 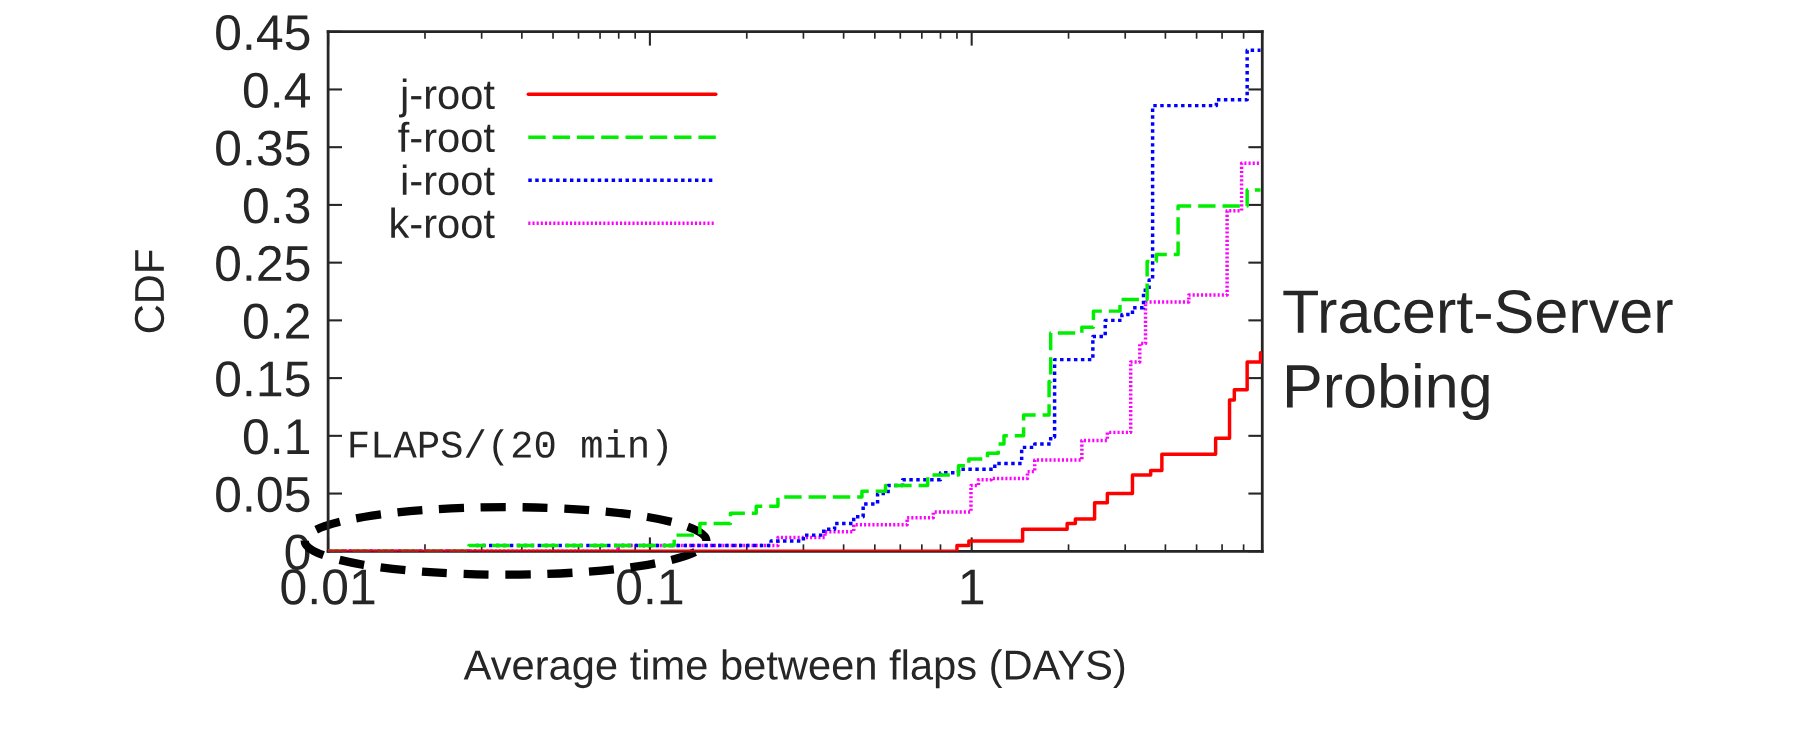 What do you see at coordinates (1478, 355) in the screenshot?
I see `text: Tracert-Server Probing` at bounding box center [1478, 355].